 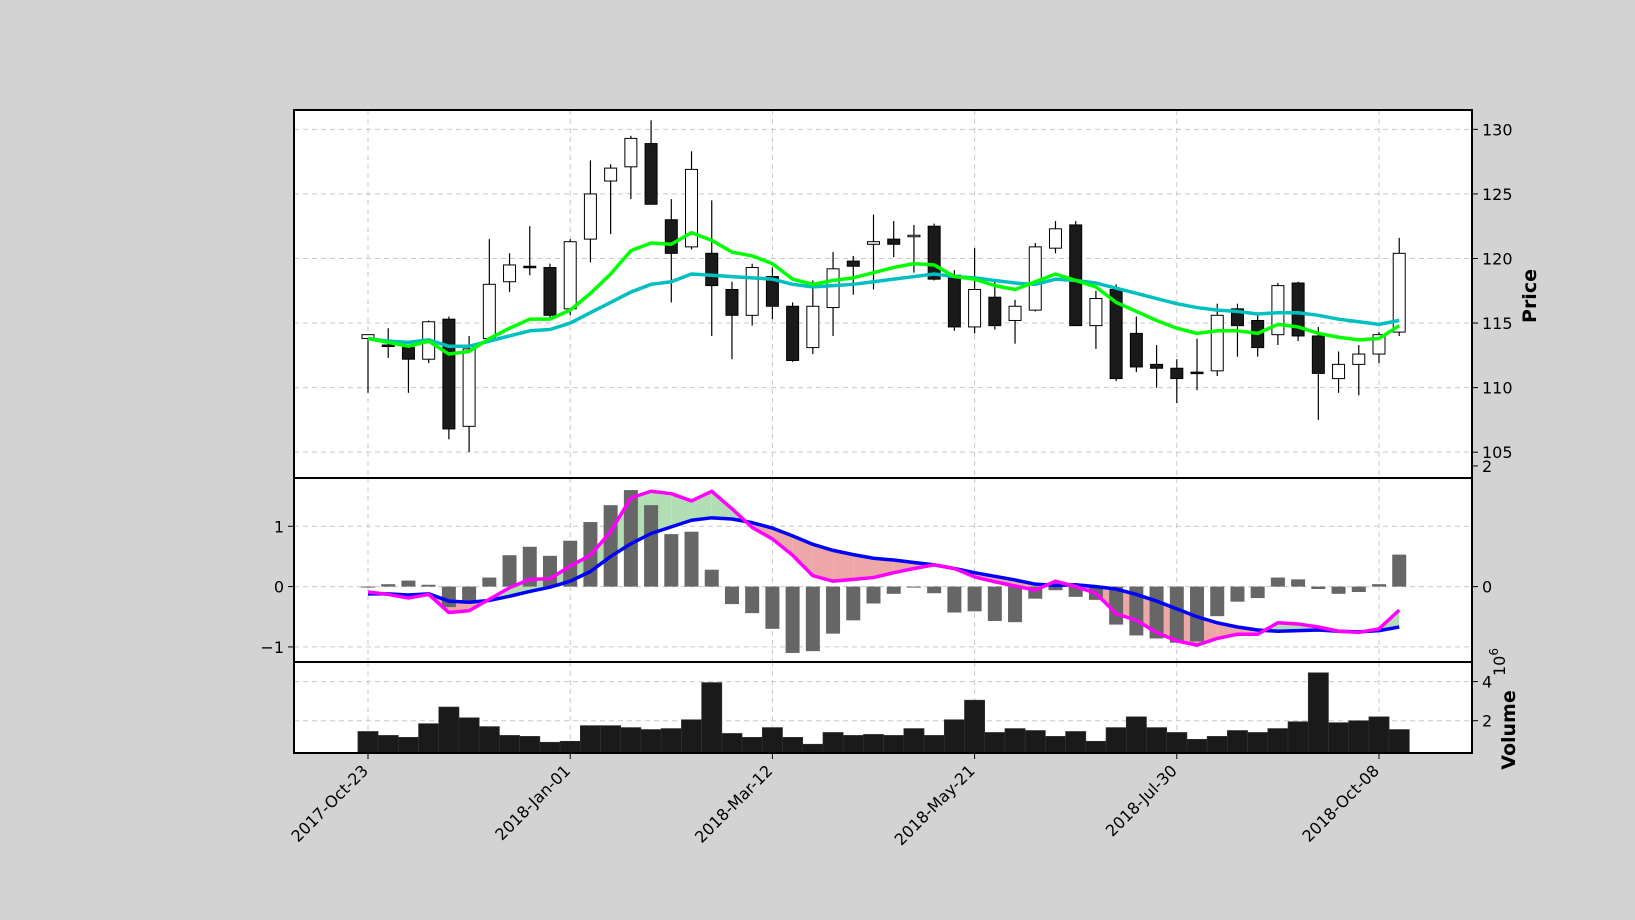 I want to click on macd-line, so click(x=884, y=568).